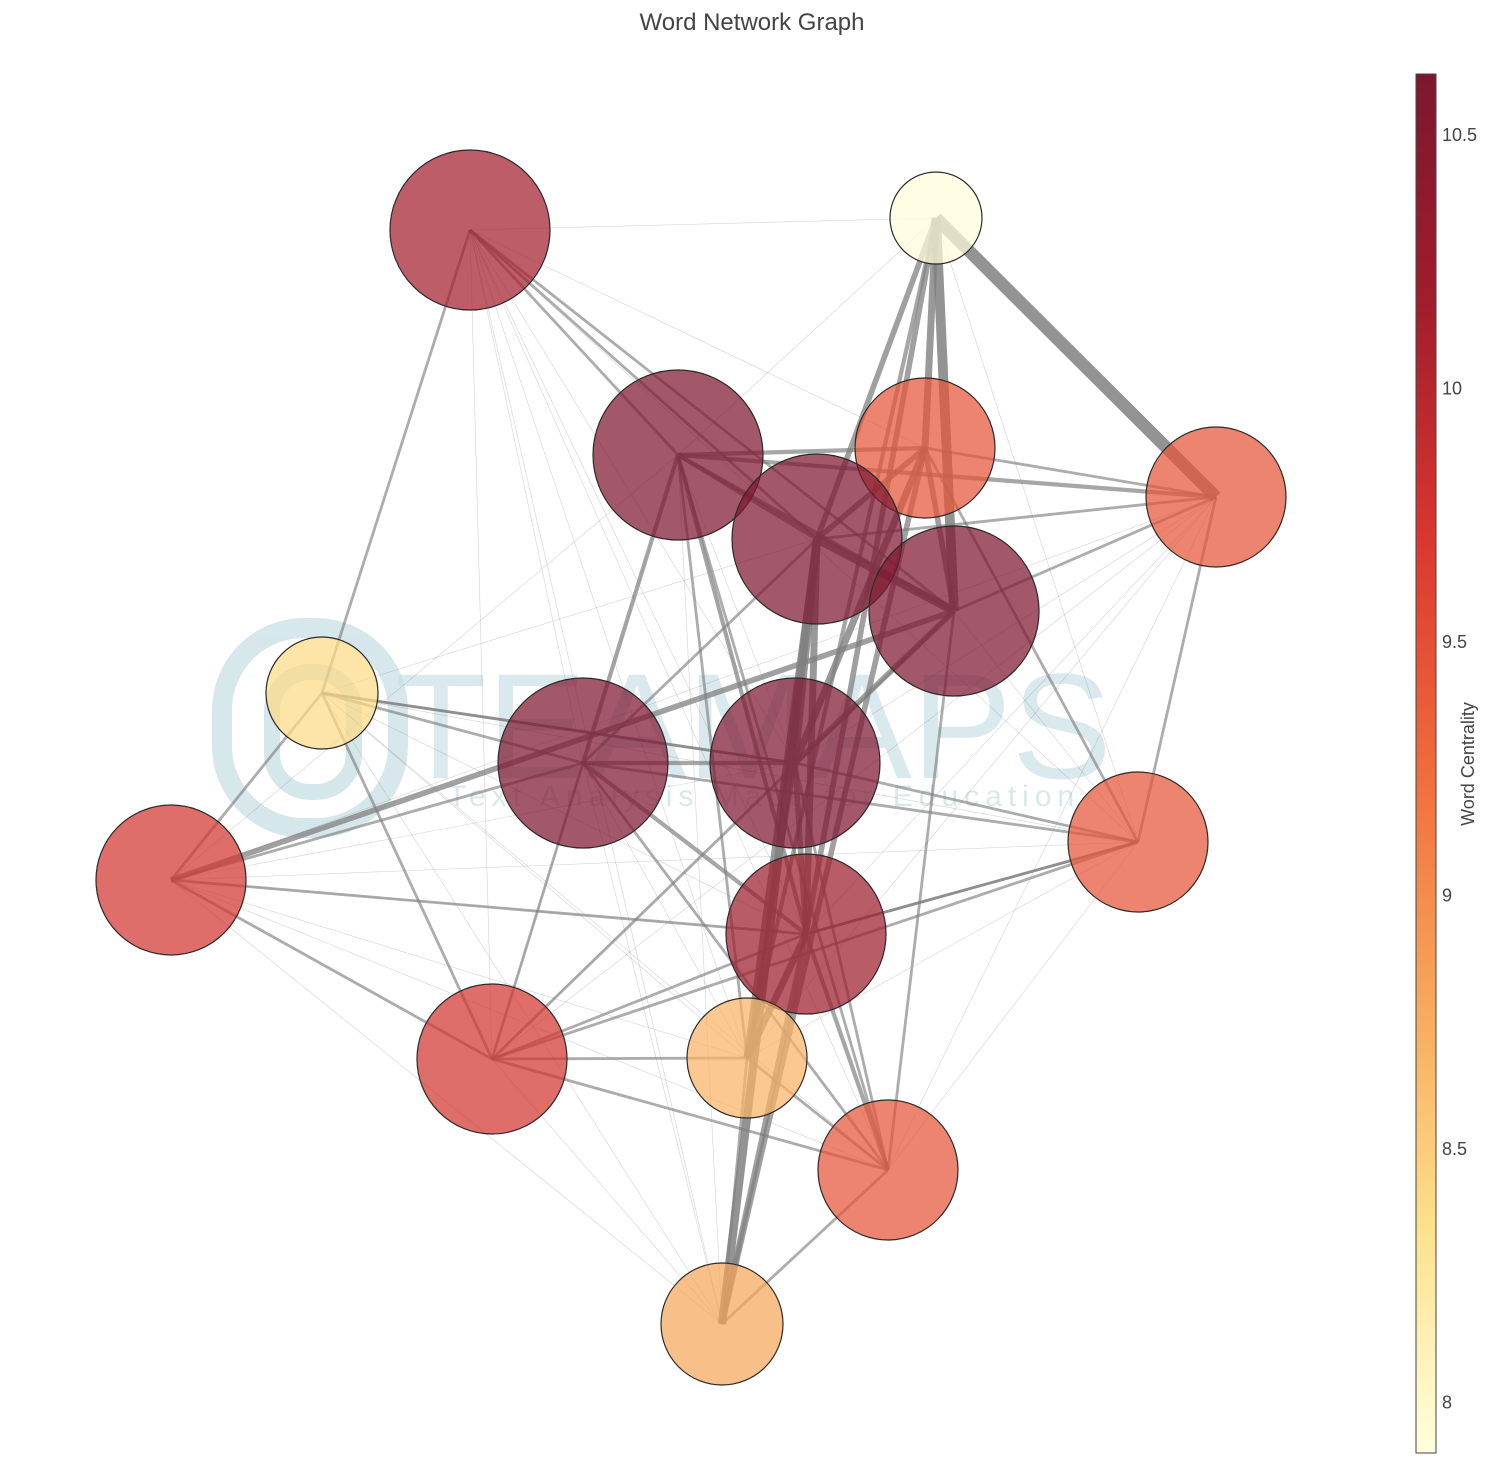 This screenshot has width=1500, height=1466. I want to click on colorbar-tick-label: 10, so click(1452, 388).